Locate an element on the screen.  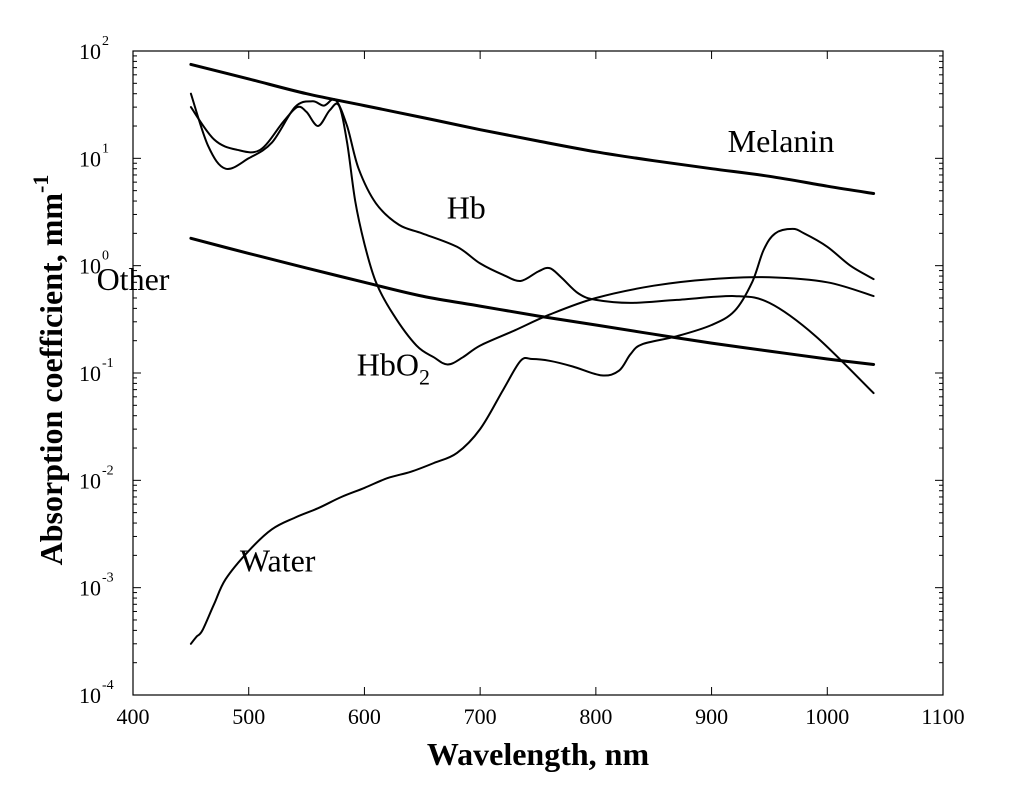
x-tick-label: 1100 is located at coordinates (942, 716).